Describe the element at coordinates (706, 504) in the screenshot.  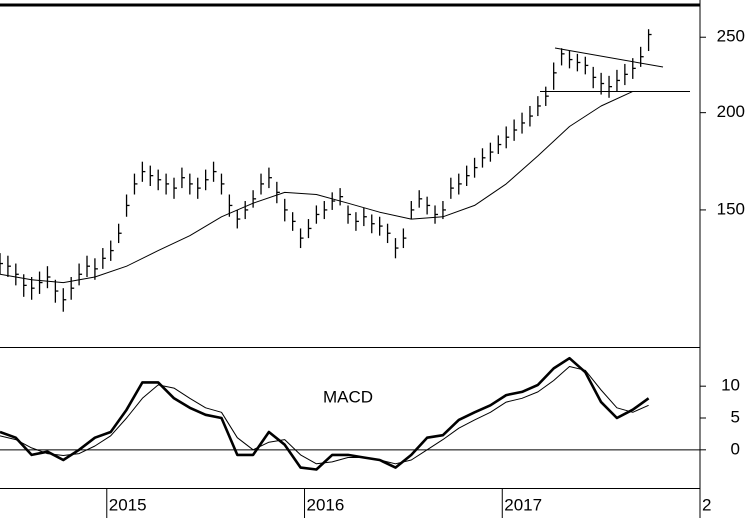
I see `x-tick-label: 2` at that location.